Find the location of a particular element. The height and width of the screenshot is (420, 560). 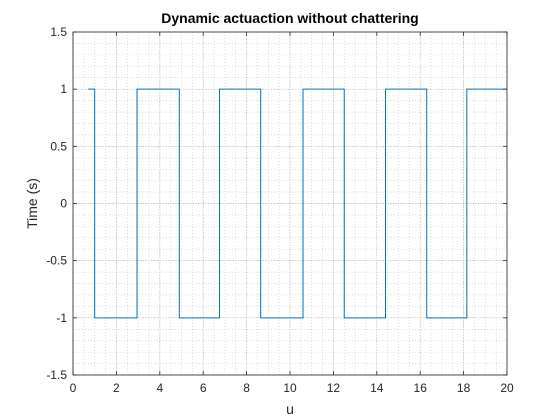

y-tick-label: 1 is located at coordinates (63, 89).